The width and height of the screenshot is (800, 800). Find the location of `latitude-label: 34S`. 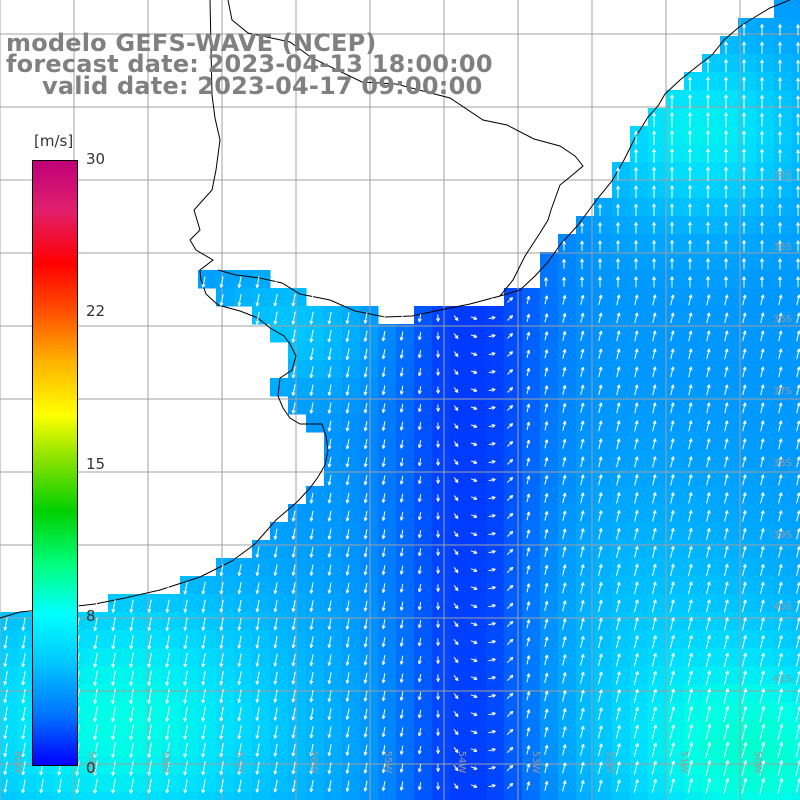

latitude-label: 34S is located at coordinates (782, 175).